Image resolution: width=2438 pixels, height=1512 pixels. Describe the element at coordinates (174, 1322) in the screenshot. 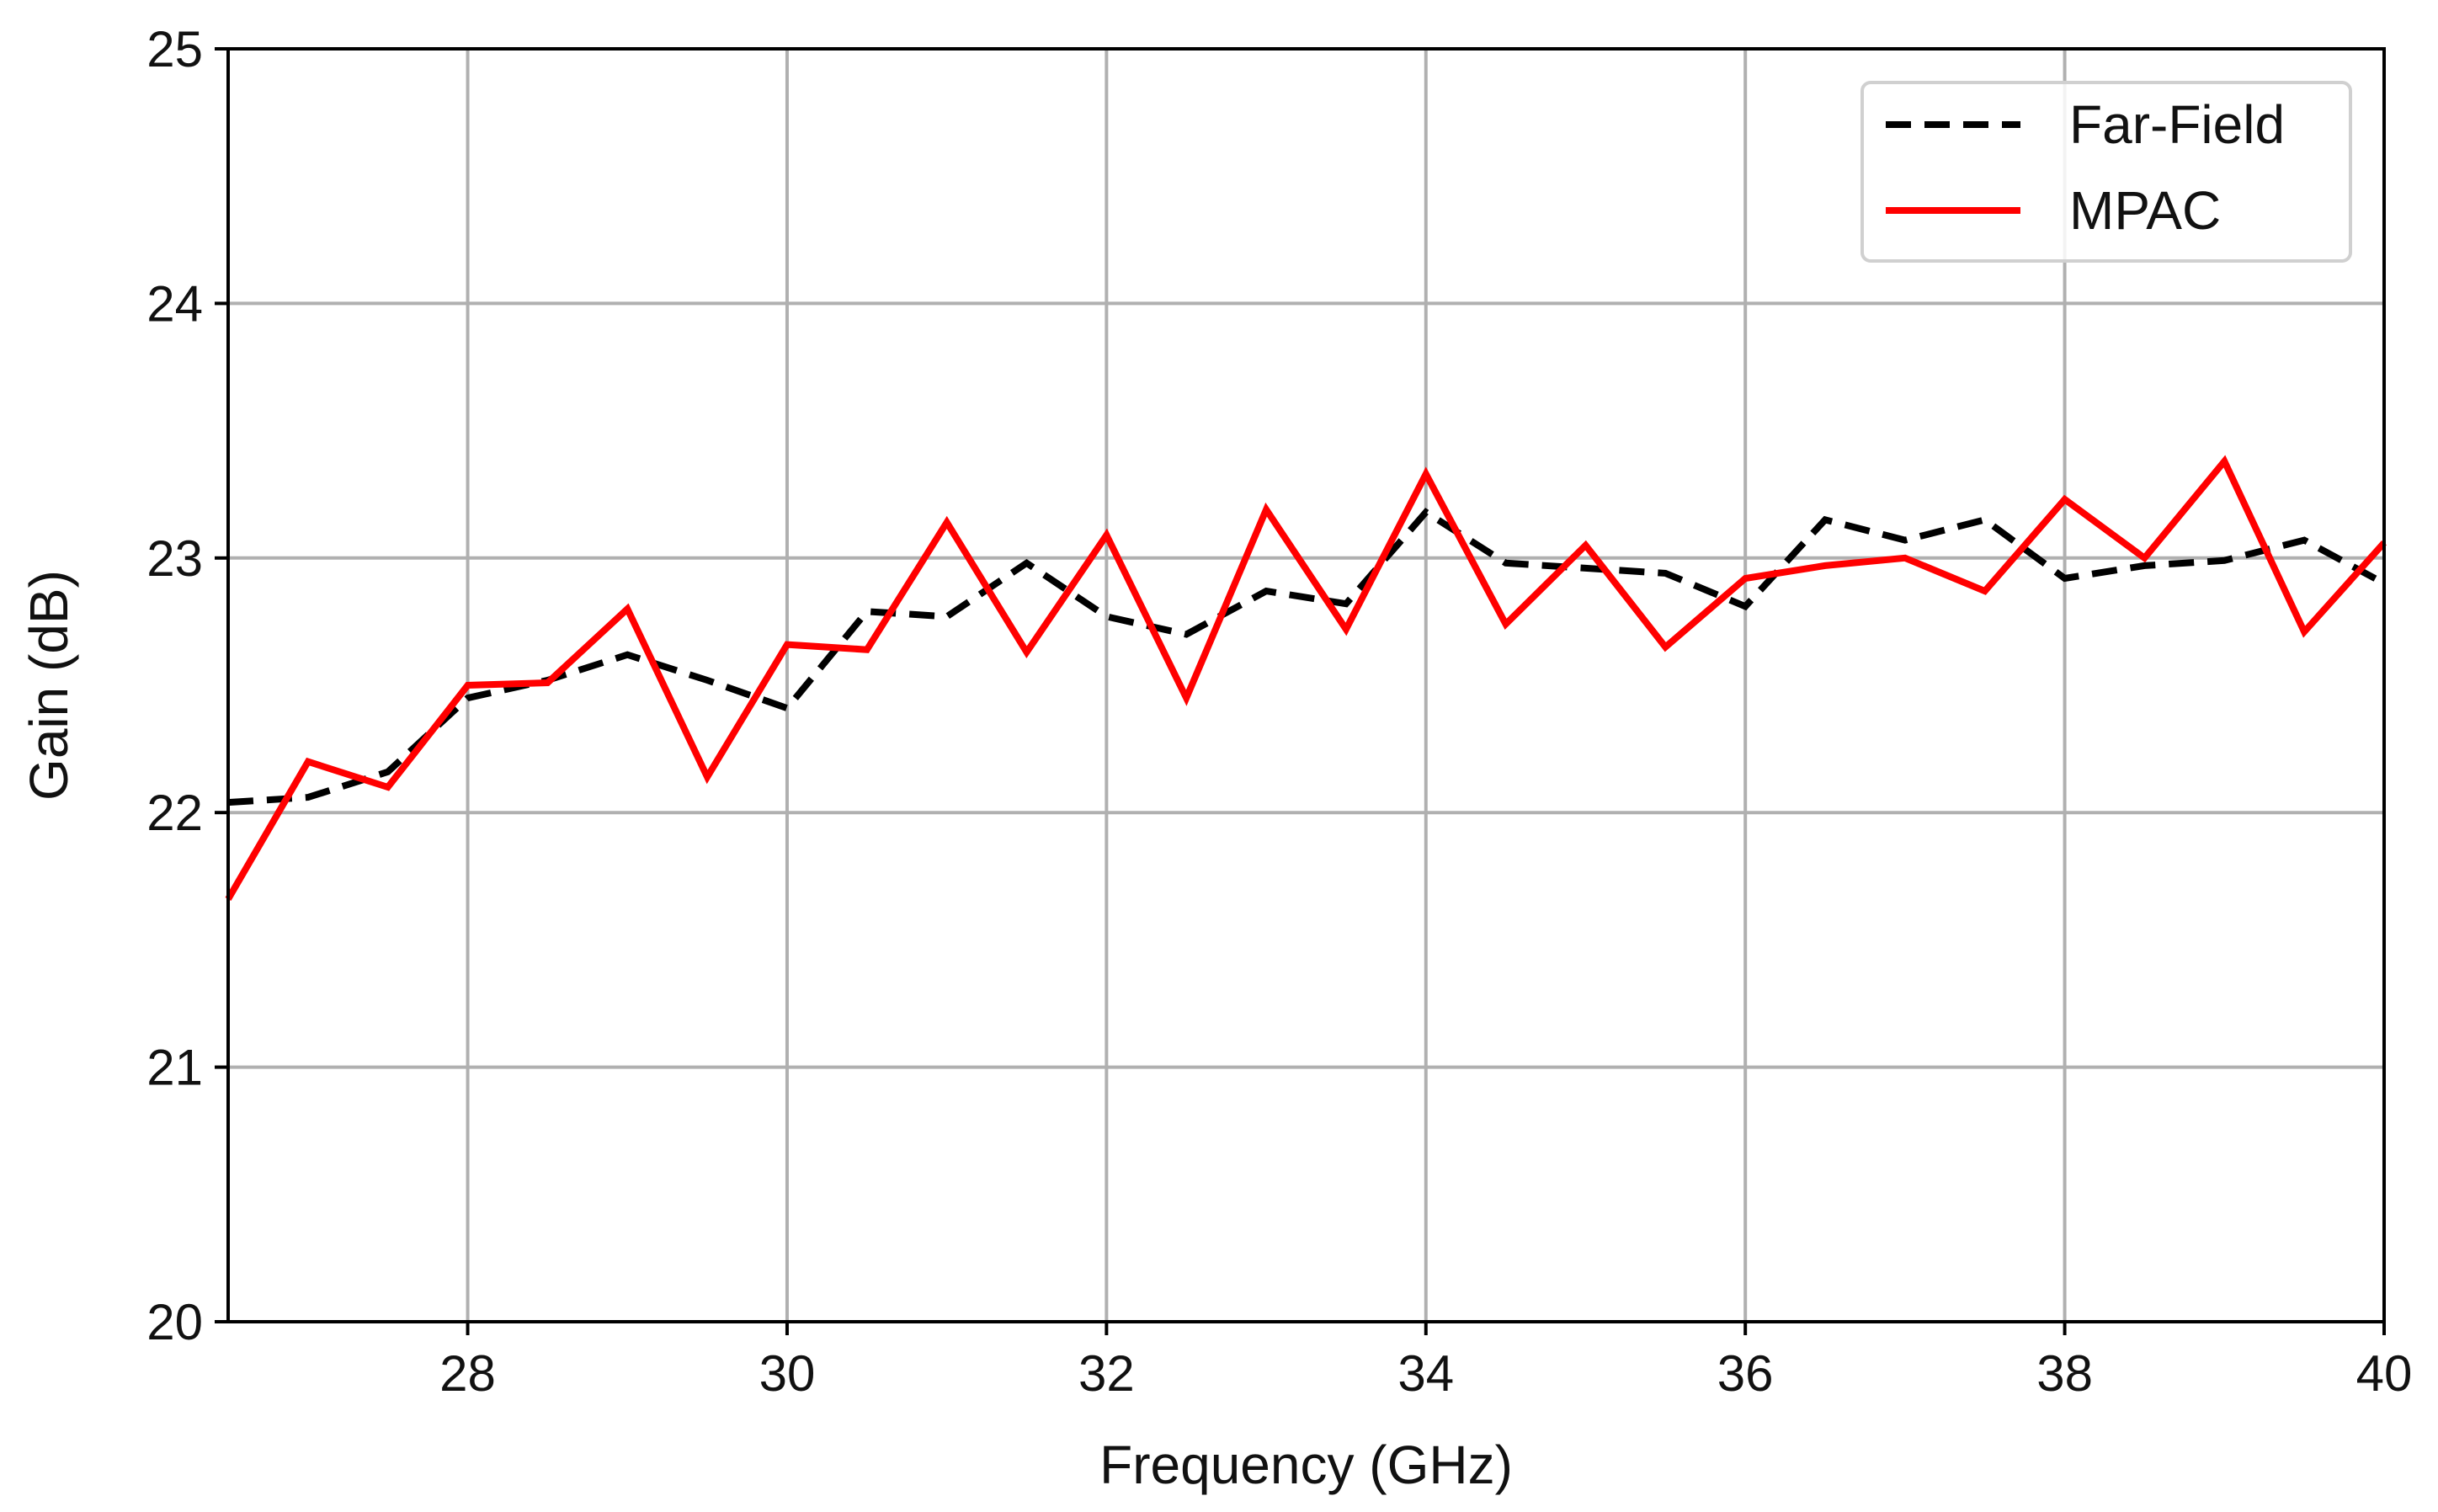

I see `y-tick-label: 20` at that location.